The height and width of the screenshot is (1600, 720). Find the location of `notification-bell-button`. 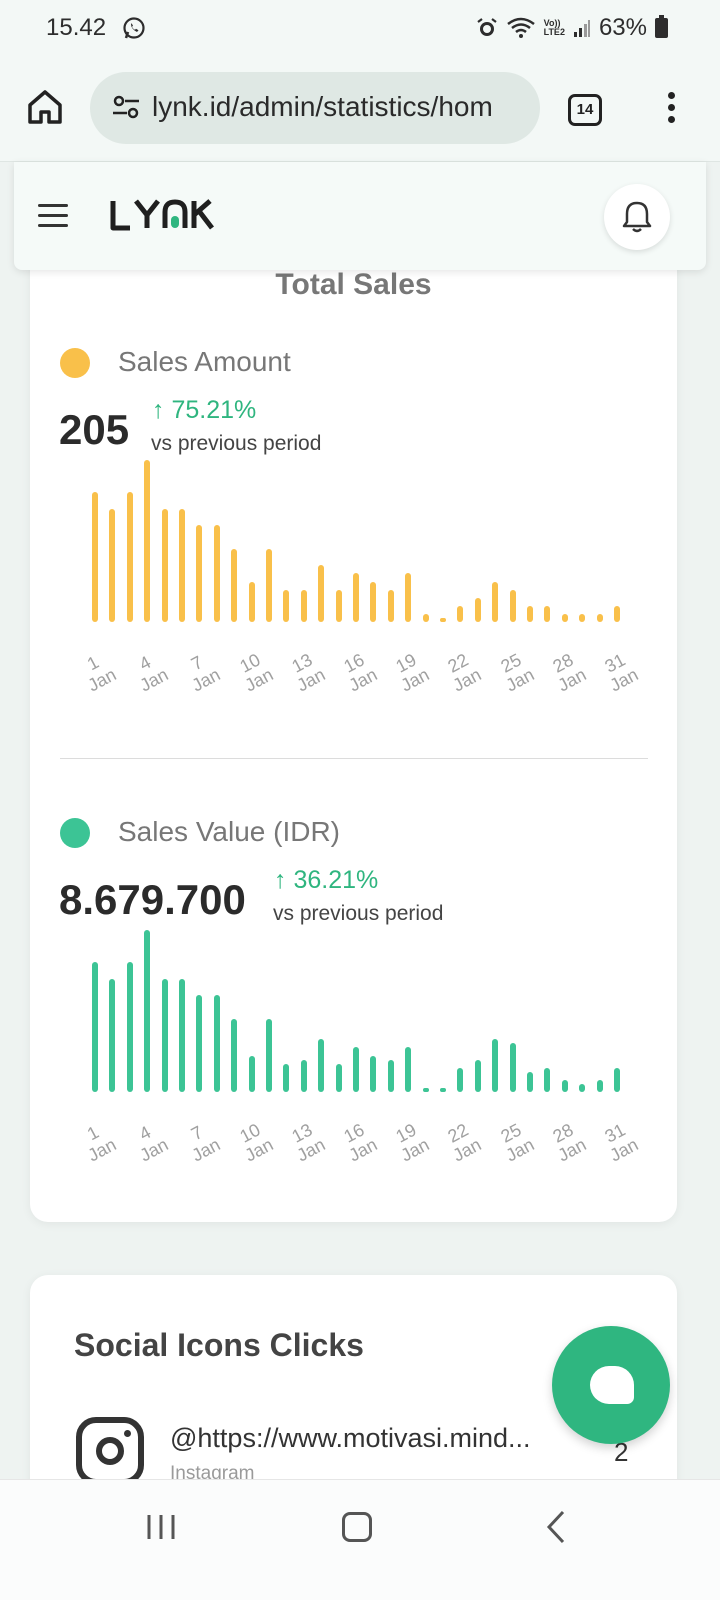

notification-bell-button is located at coordinates (637, 217).